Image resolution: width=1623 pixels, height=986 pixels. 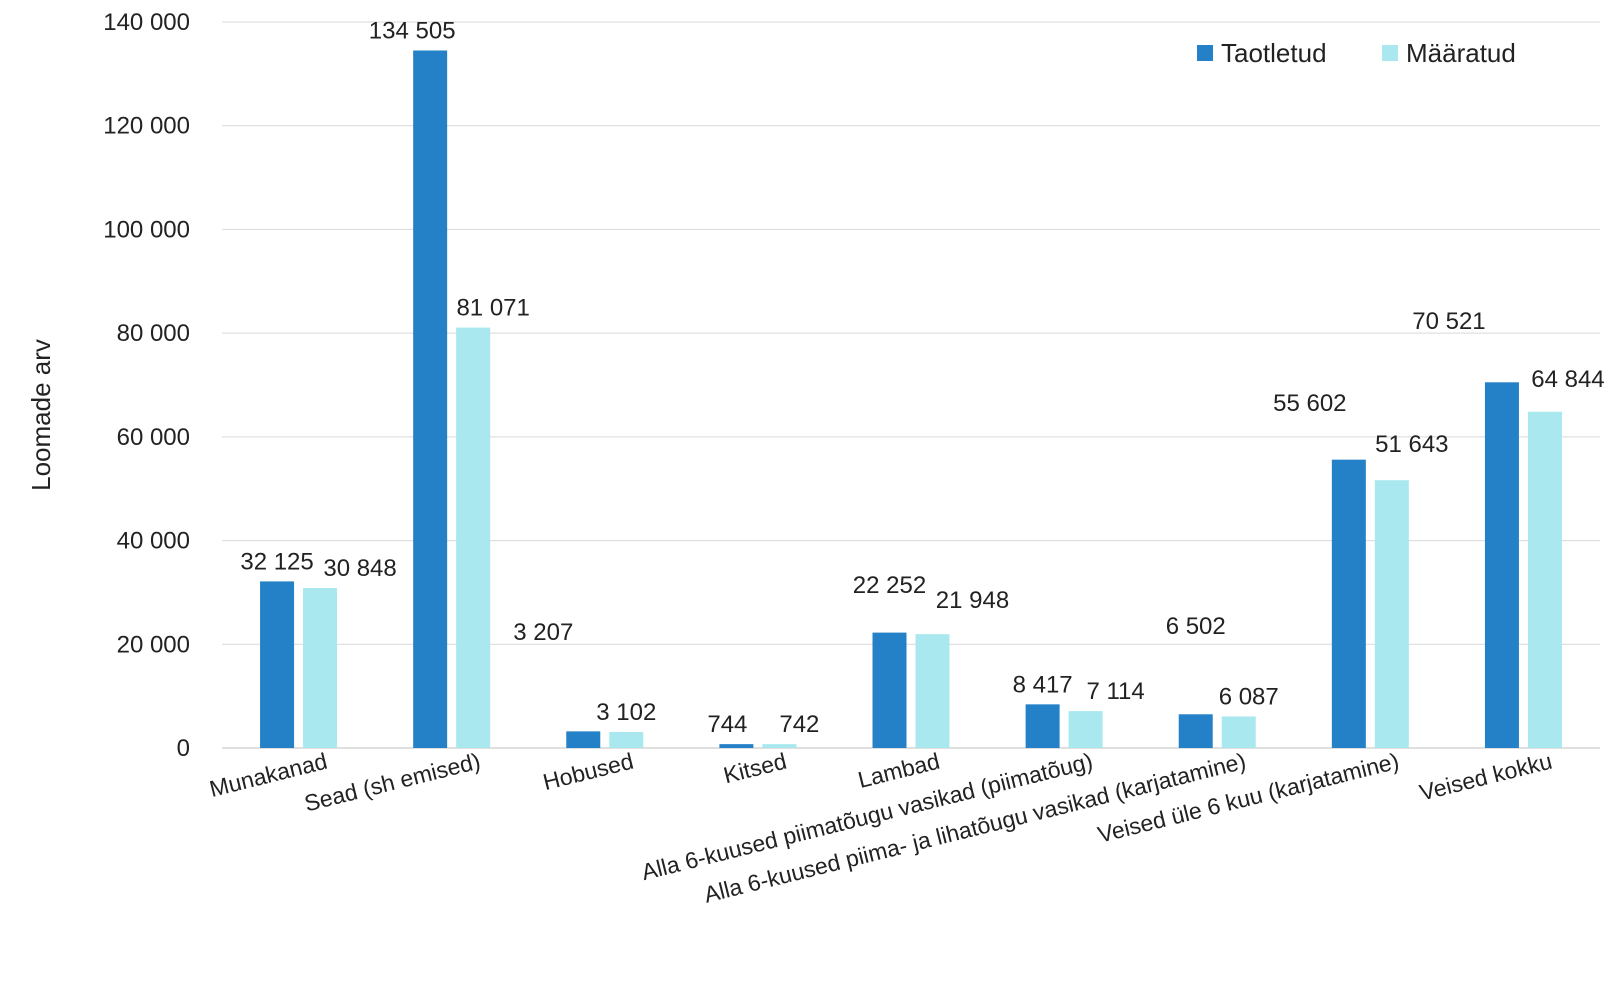 I want to click on data-label: 7 114, so click(x=1115, y=691).